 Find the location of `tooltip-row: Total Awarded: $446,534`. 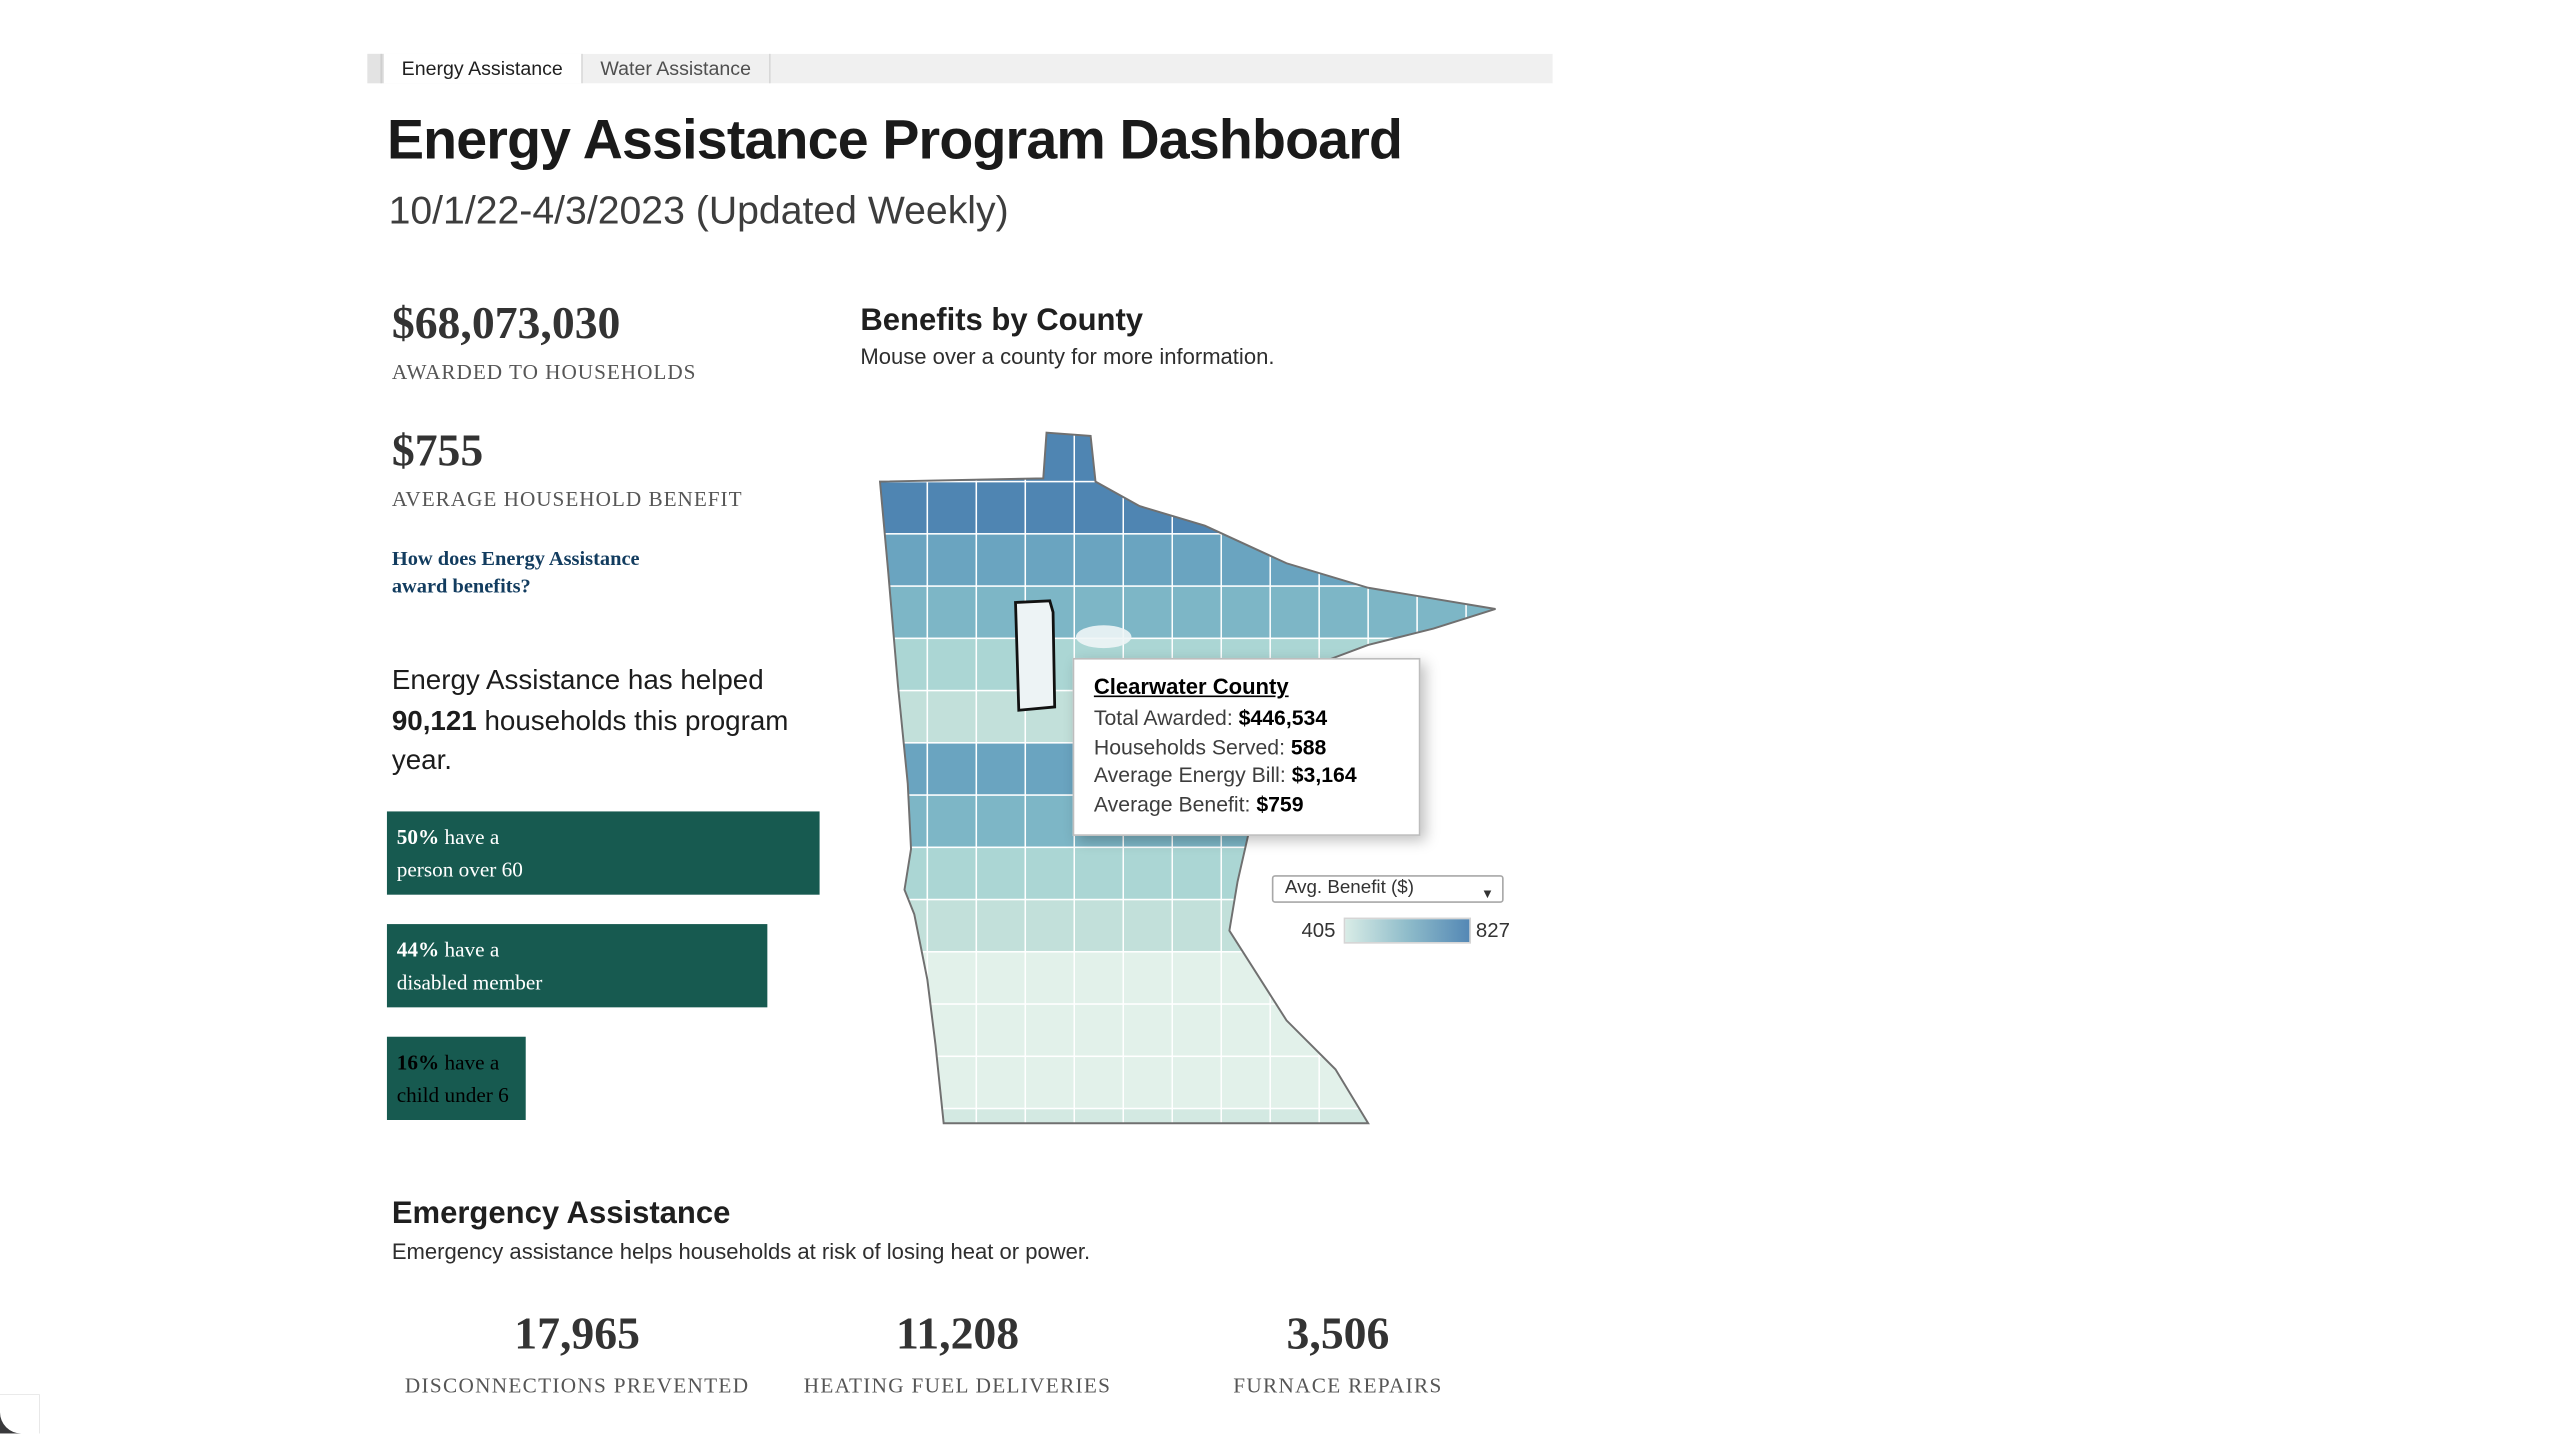

tooltip-row: Total Awarded: $446,534 is located at coordinates (1210, 717).